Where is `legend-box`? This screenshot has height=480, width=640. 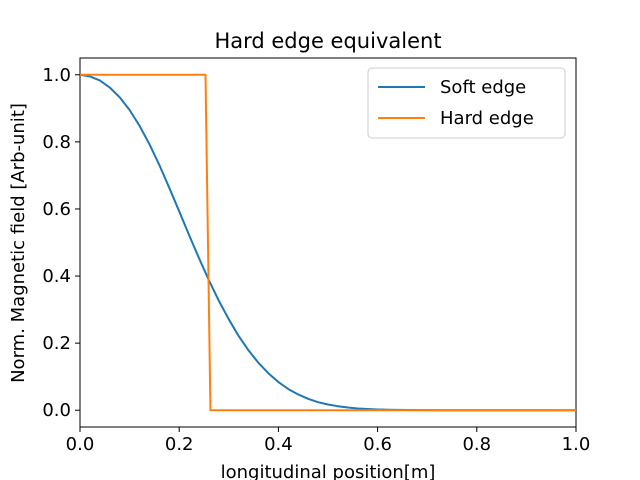 legend-box is located at coordinates (466, 103).